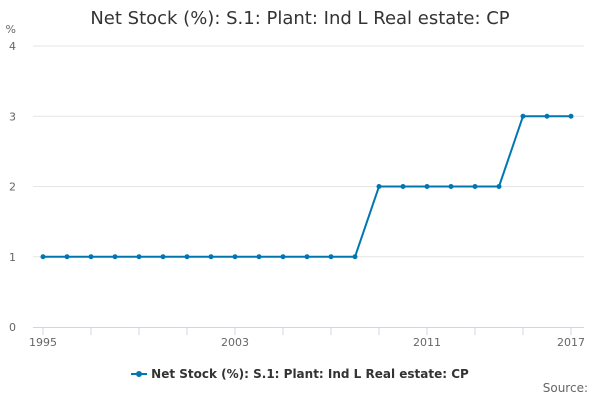 The height and width of the screenshot is (400, 600). I want to click on x-tick-label: 2017, so click(571, 342).